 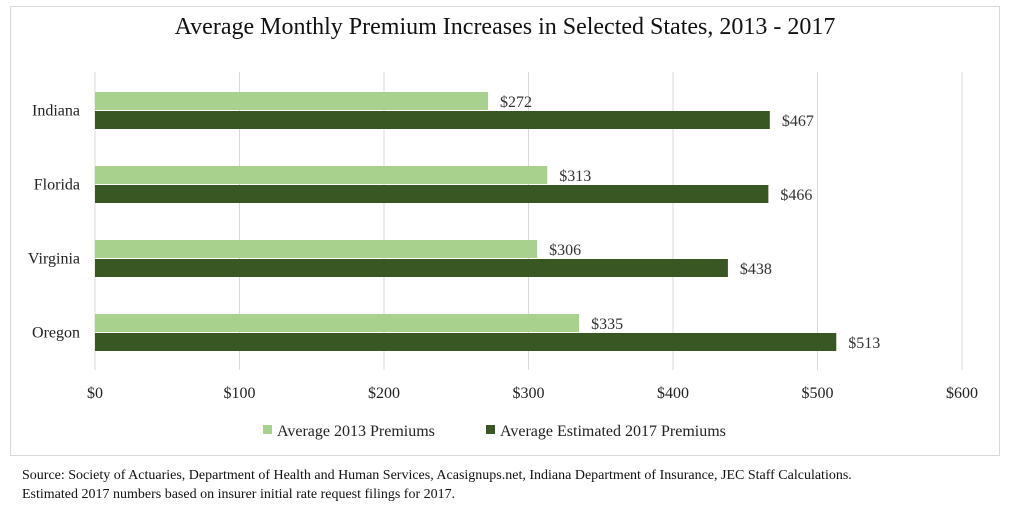 I want to click on category-label: Florida, so click(x=57, y=185).